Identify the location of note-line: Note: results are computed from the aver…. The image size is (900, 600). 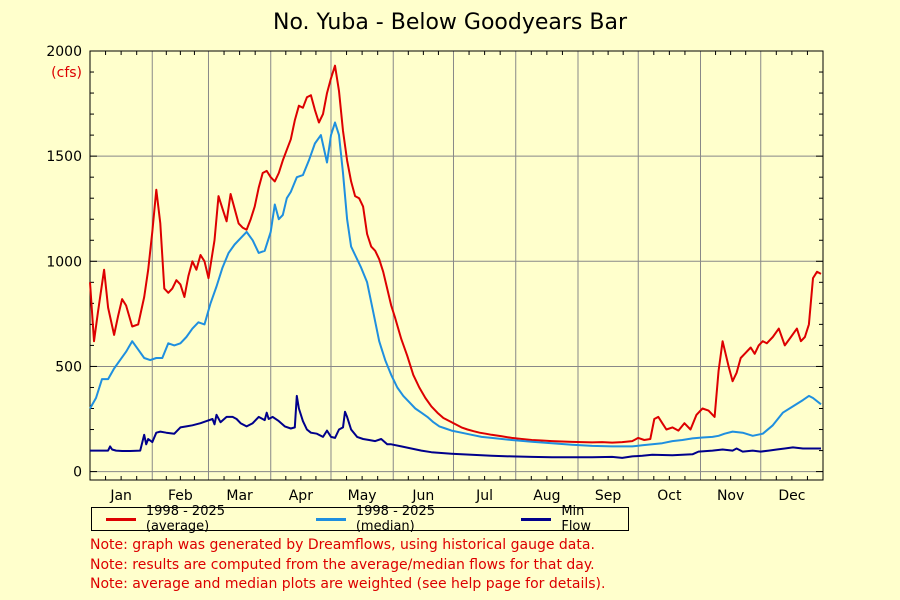
(342, 564).